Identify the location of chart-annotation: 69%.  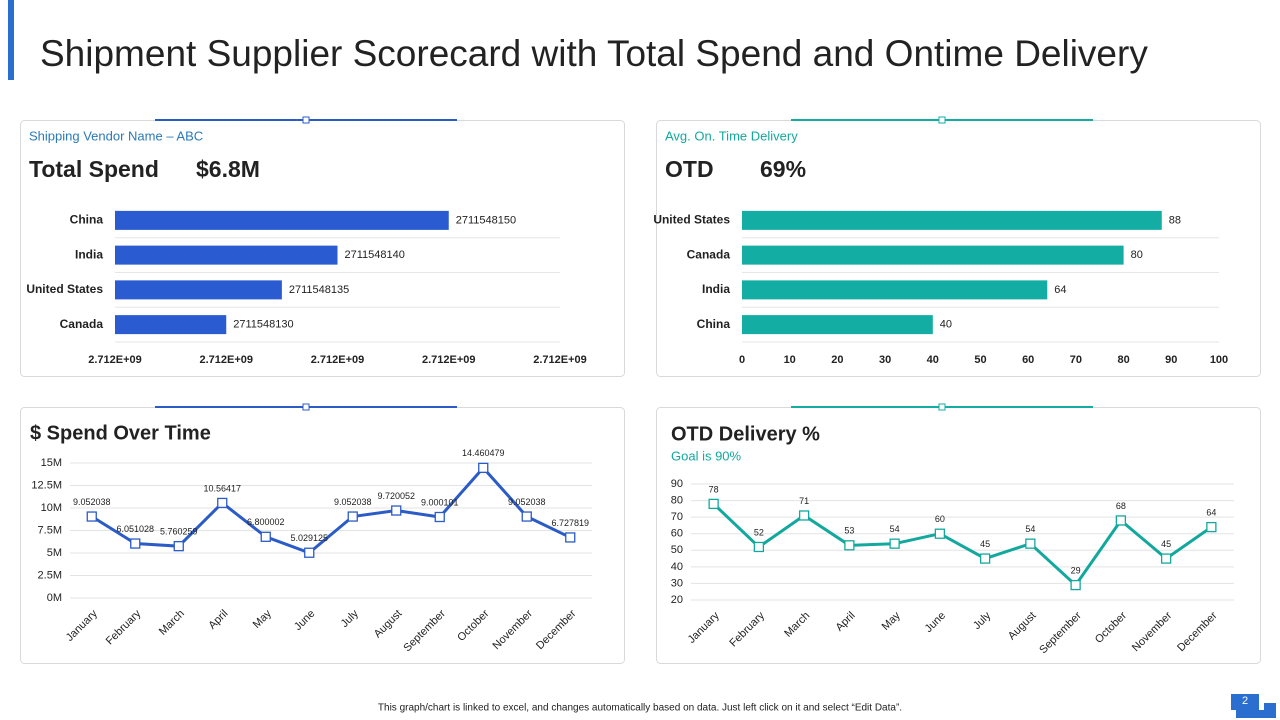
(783, 169).